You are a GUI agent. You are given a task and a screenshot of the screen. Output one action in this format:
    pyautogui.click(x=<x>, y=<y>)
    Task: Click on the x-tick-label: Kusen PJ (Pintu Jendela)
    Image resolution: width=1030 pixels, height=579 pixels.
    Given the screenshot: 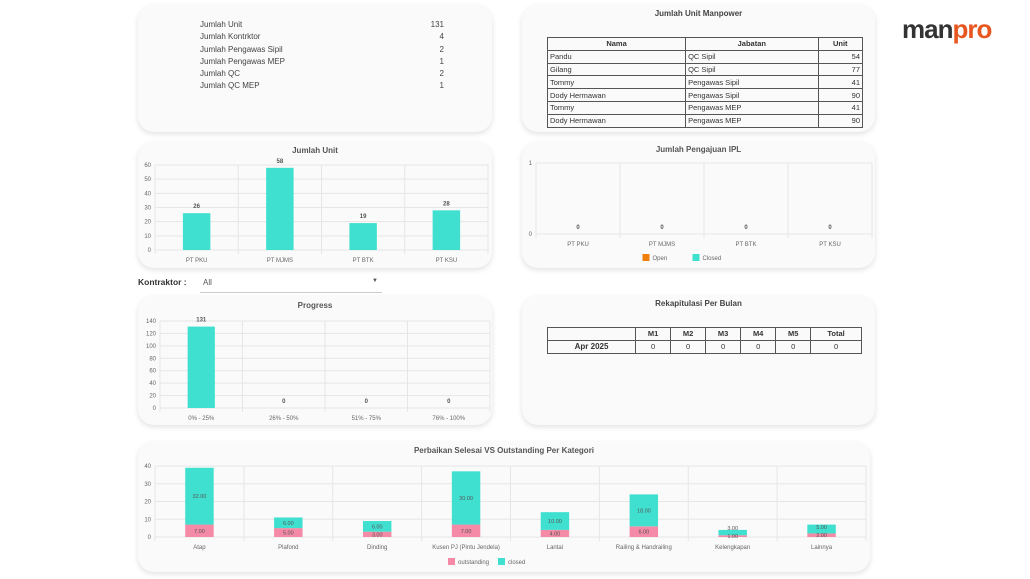 What is the action you would take?
    pyautogui.click(x=466, y=548)
    